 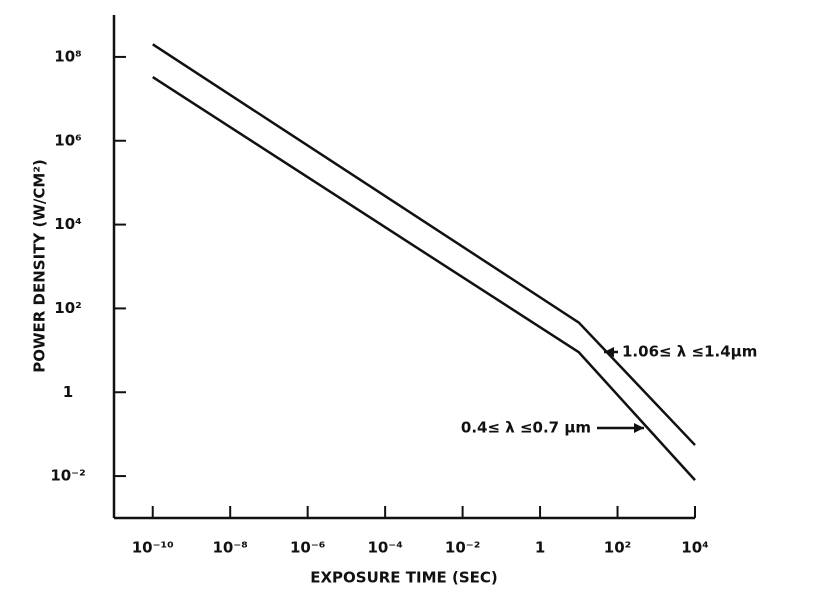 I want to click on x-tick-label: 10⁻¹⁰, so click(x=153, y=548).